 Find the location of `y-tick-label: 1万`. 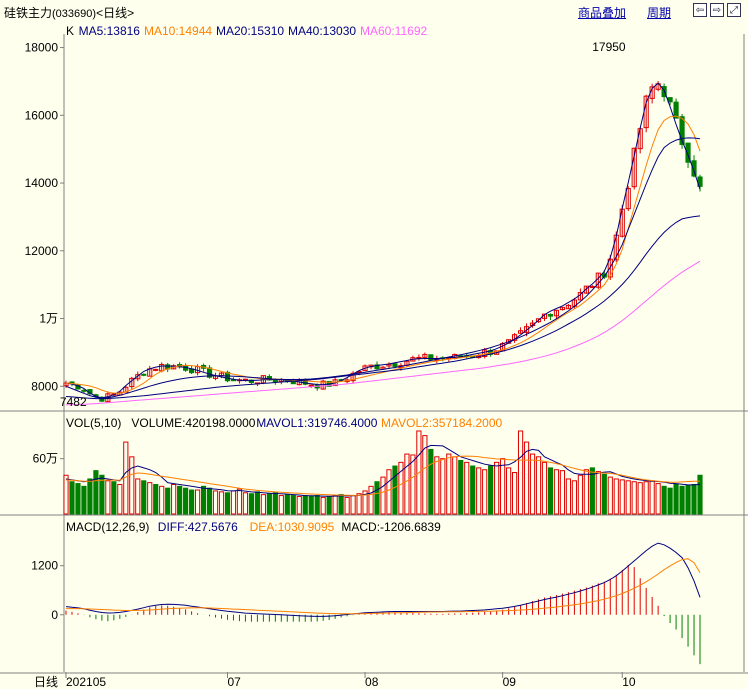

y-tick-label: 1万 is located at coordinates (48, 319).